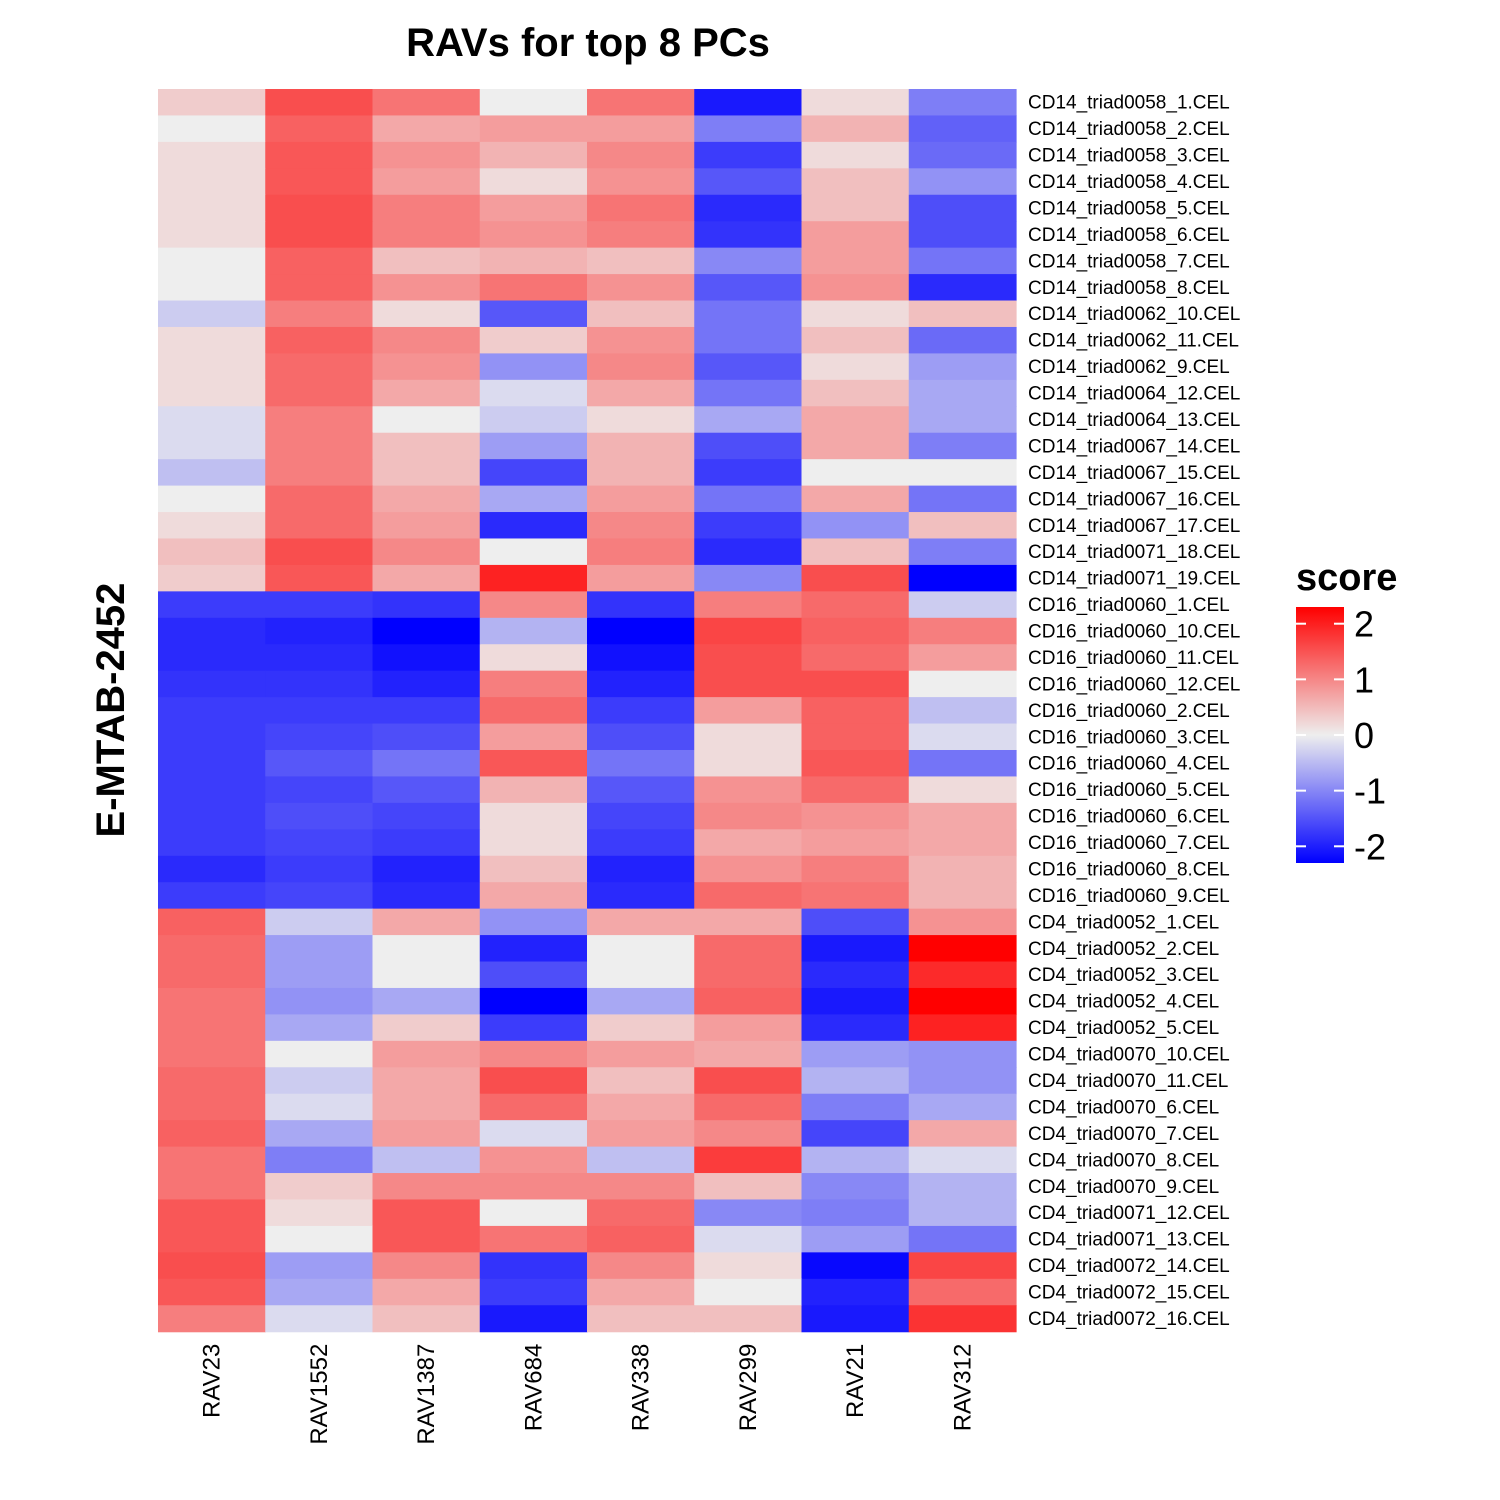 This screenshot has width=1500, height=1500. Describe the element at coordinates (426, 1394) in the screenshot. I see `column-label: RAV1387` at that location.